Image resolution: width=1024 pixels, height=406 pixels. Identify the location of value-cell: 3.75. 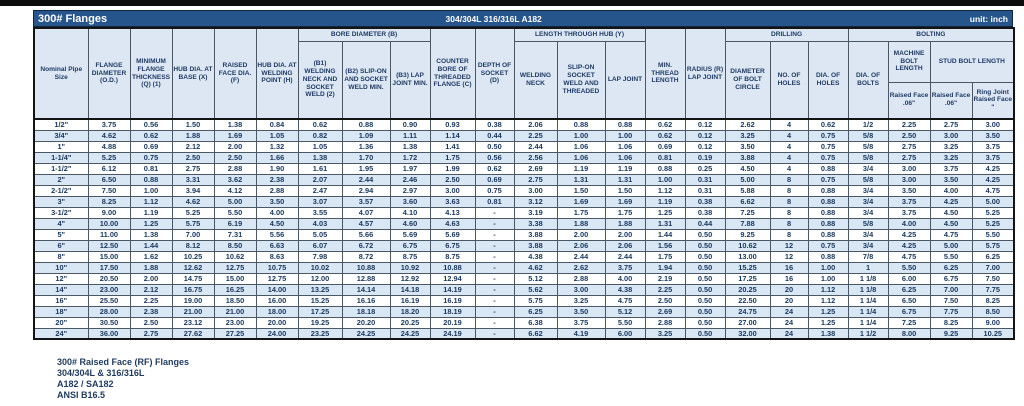
(951, 168).